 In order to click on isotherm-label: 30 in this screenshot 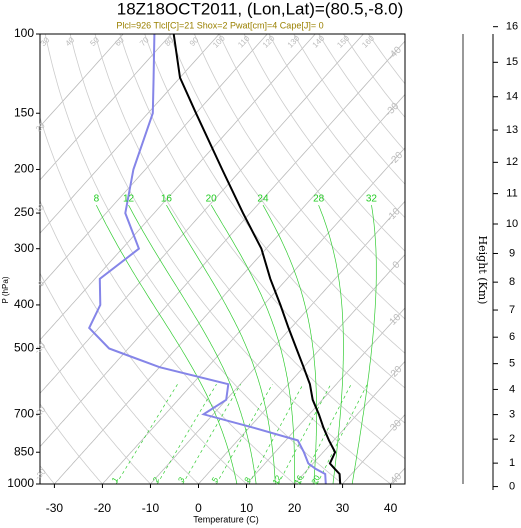, I will do `click(396, 426)`.